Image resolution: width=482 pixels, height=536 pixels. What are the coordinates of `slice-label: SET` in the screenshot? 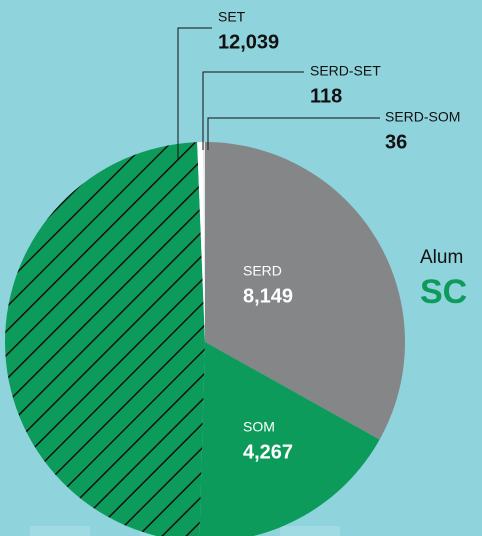 It's located at (232, 17).